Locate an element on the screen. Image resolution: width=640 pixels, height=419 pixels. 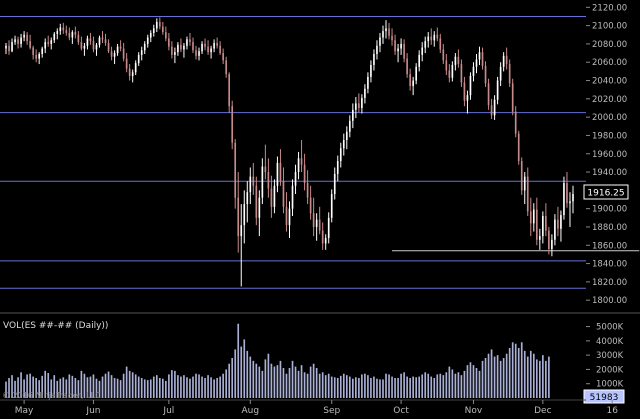
price-tick-label: 1900.00 is located at coordinates (609, 210).